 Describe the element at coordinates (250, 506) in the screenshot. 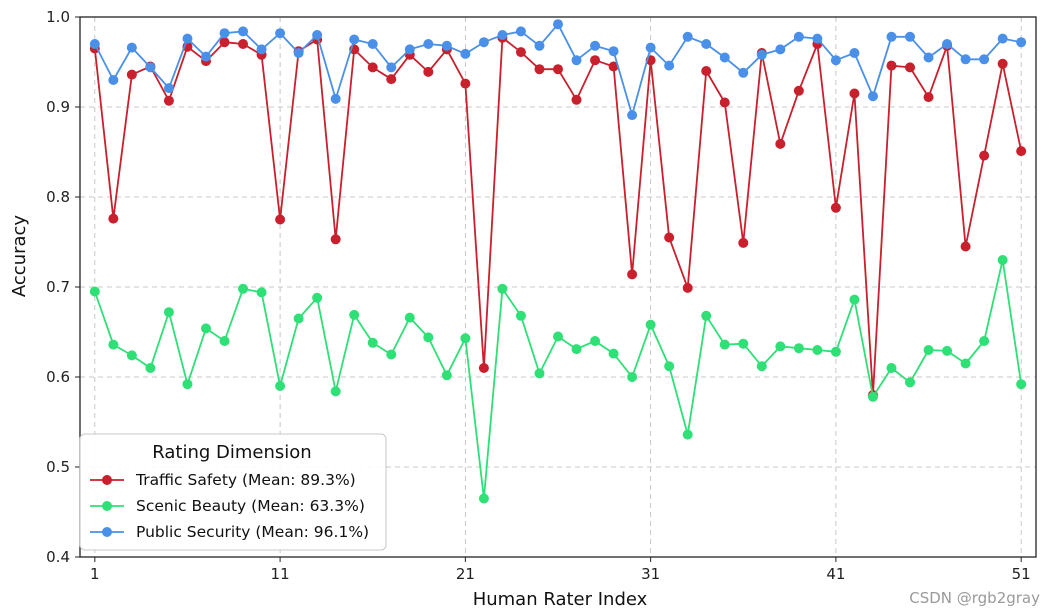

I see `legend-item-label: Scenic Beauty (Mean: 63.3%)` at that location.